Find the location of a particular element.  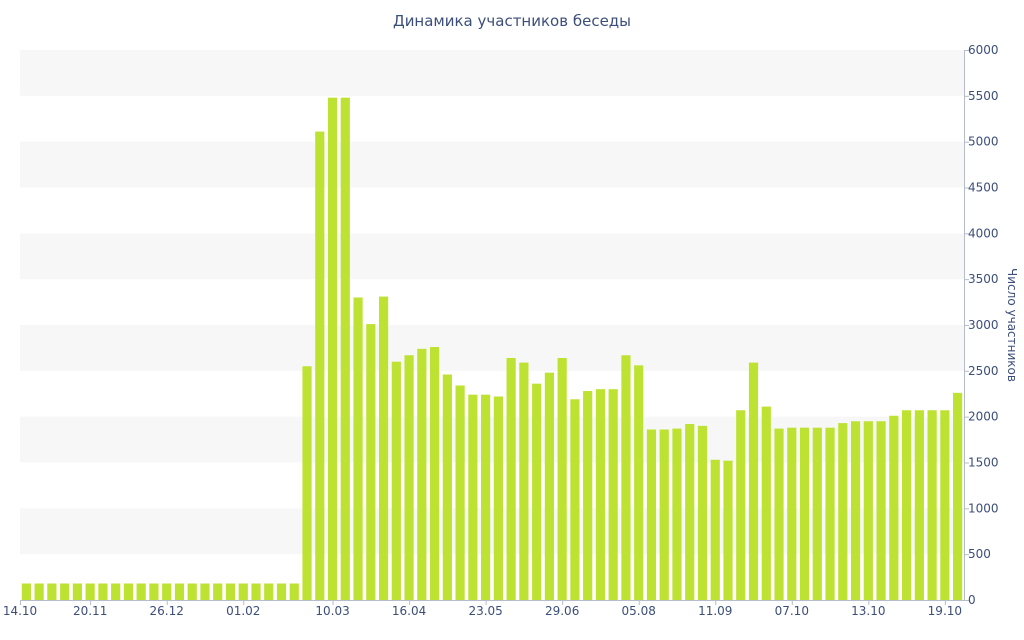

y-tick-label: 4500 is located at coordinates (983, 188).